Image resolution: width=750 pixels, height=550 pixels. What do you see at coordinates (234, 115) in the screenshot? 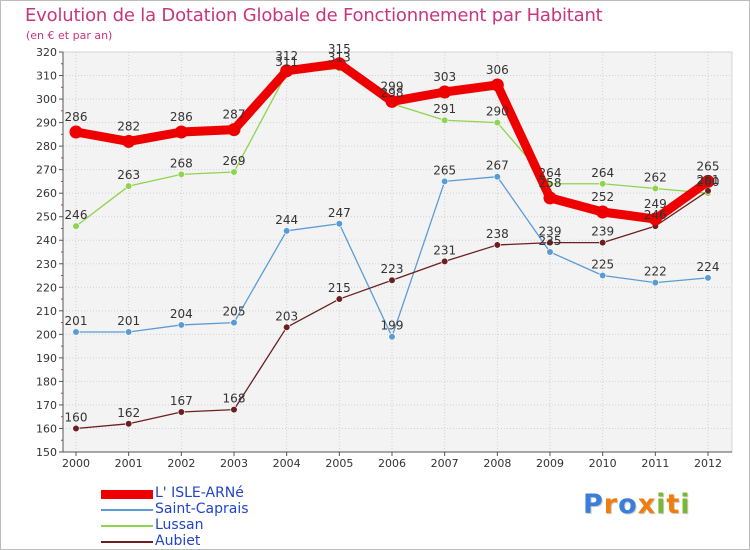
I see `data-label: 287` at bounding box center [234, 115].